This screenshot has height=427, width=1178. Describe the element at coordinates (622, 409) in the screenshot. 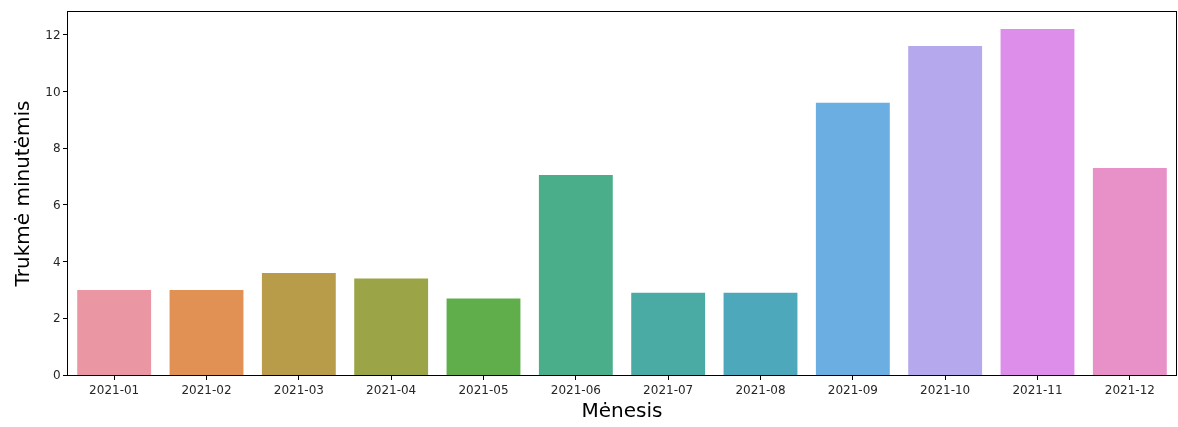

I see `x-axis-title: Mėnesis` at that location.